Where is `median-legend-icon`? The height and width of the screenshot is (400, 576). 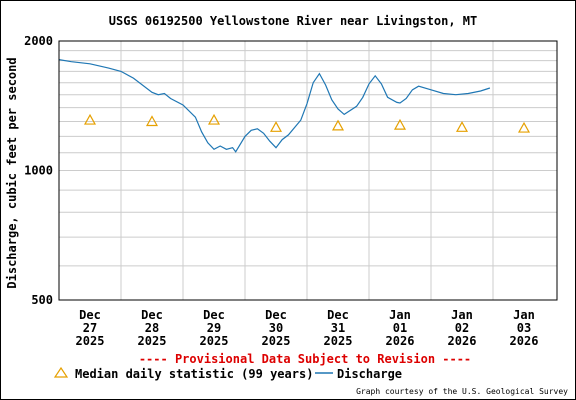 median-legend-icon is located at coordinates (61, 372).